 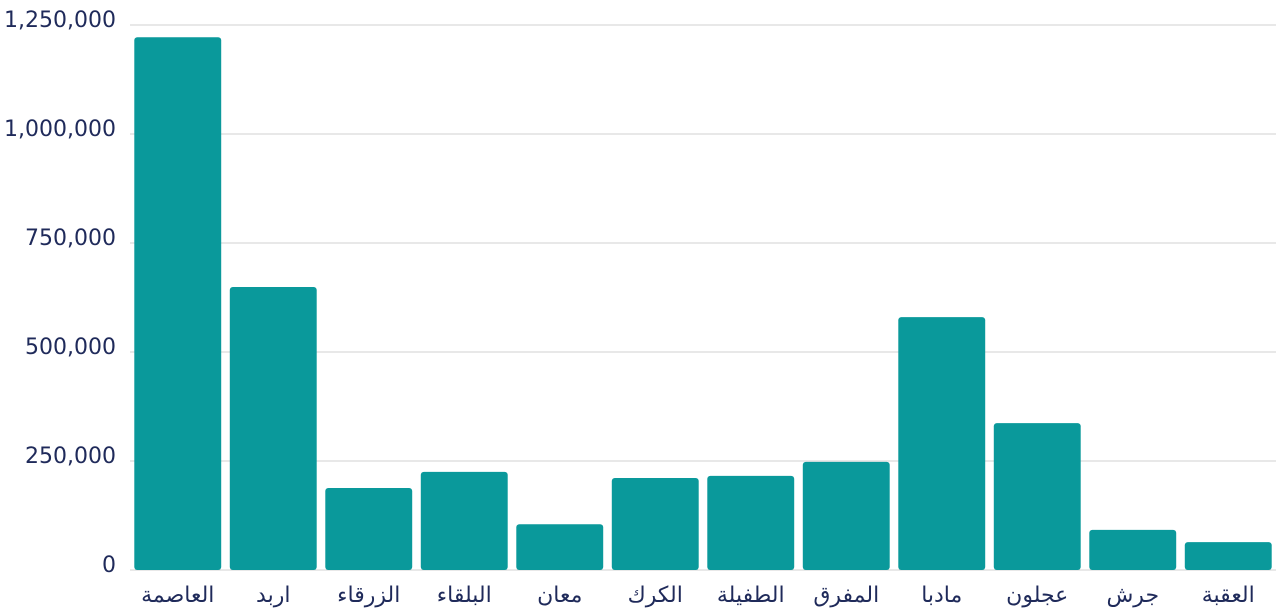 I want to click on x-tick-label: معان, so click(x=559, y=595).